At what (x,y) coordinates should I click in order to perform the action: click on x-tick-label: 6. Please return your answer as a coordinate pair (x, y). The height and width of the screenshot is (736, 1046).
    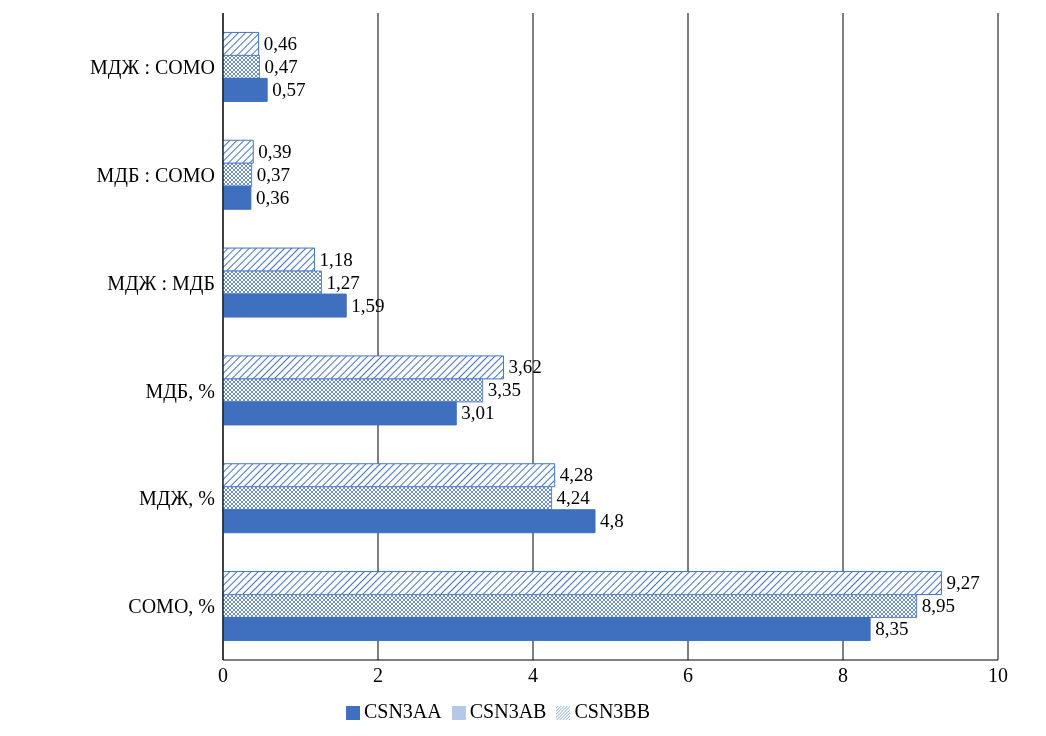
    Looking at the image, I should click on (688, 675).